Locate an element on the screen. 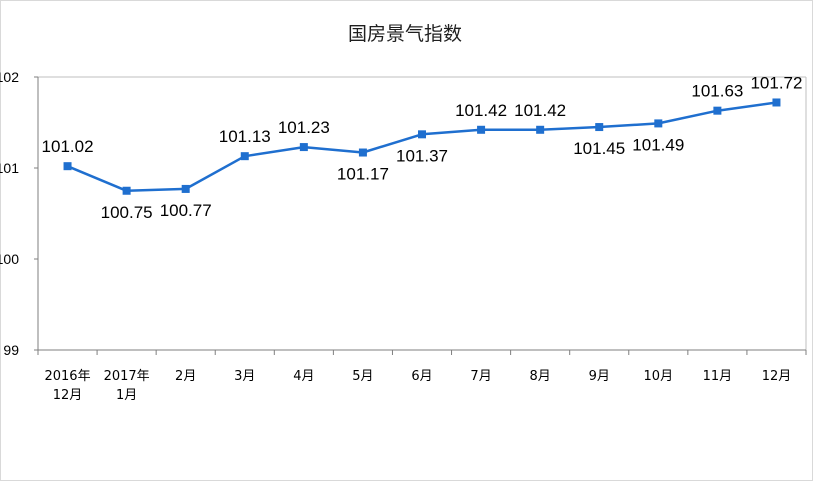  data-label: 101.23 is located at coordinates (304, 127).